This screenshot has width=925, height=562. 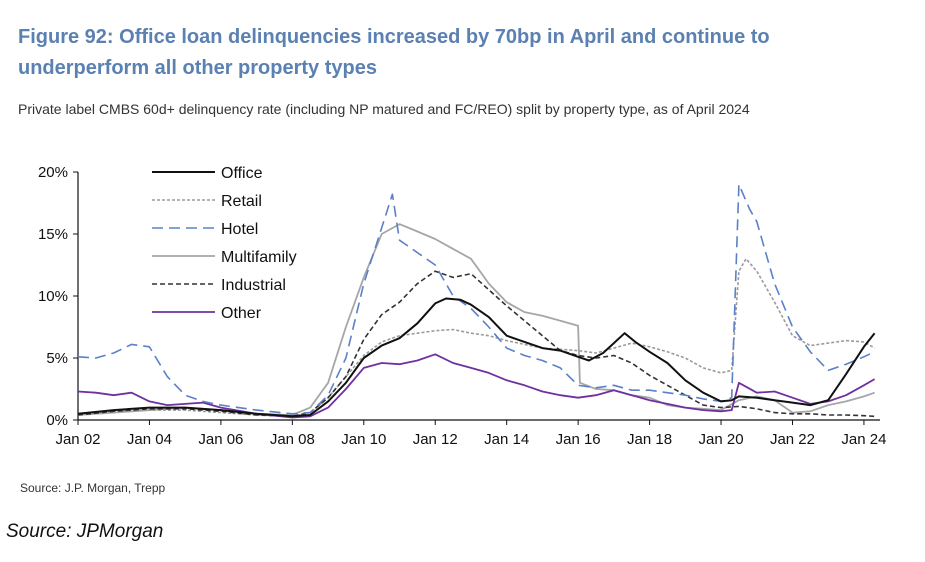 I want to click on legend-label-office: Office, so click(x=242, y=173).